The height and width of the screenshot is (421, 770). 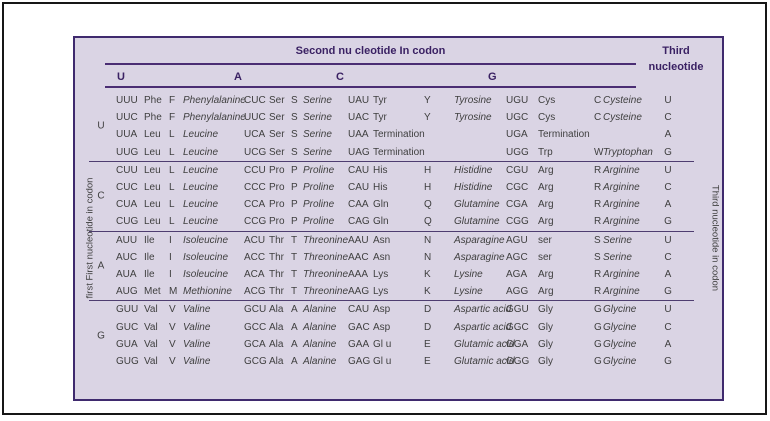 What do you see at coordinates (483, 310) in the screenshot?
I see `amino-name-cell: Aspartic acid` at bounding box center [483, 310].